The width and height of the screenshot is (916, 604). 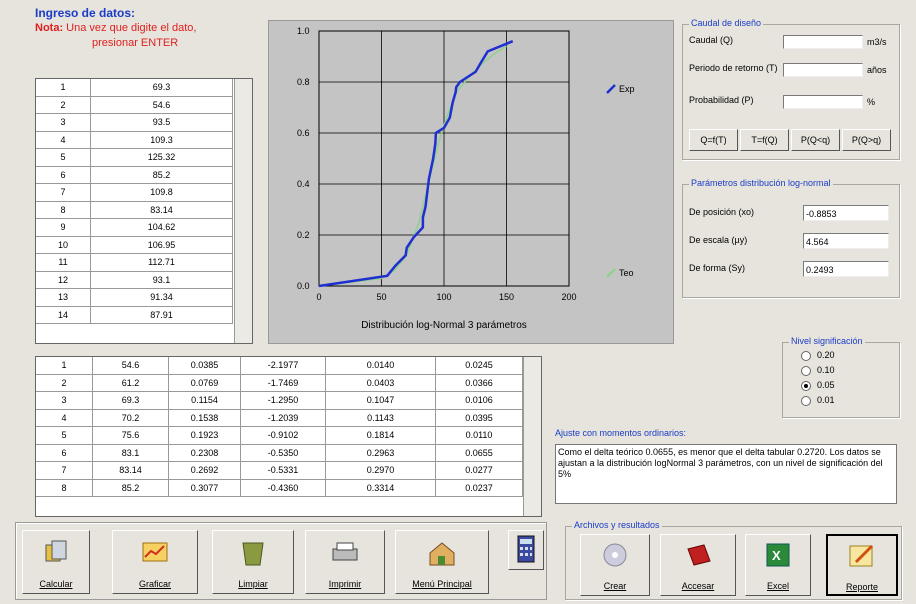 I want to click on button-label: Menú Principal, so click(x=442, y=584).